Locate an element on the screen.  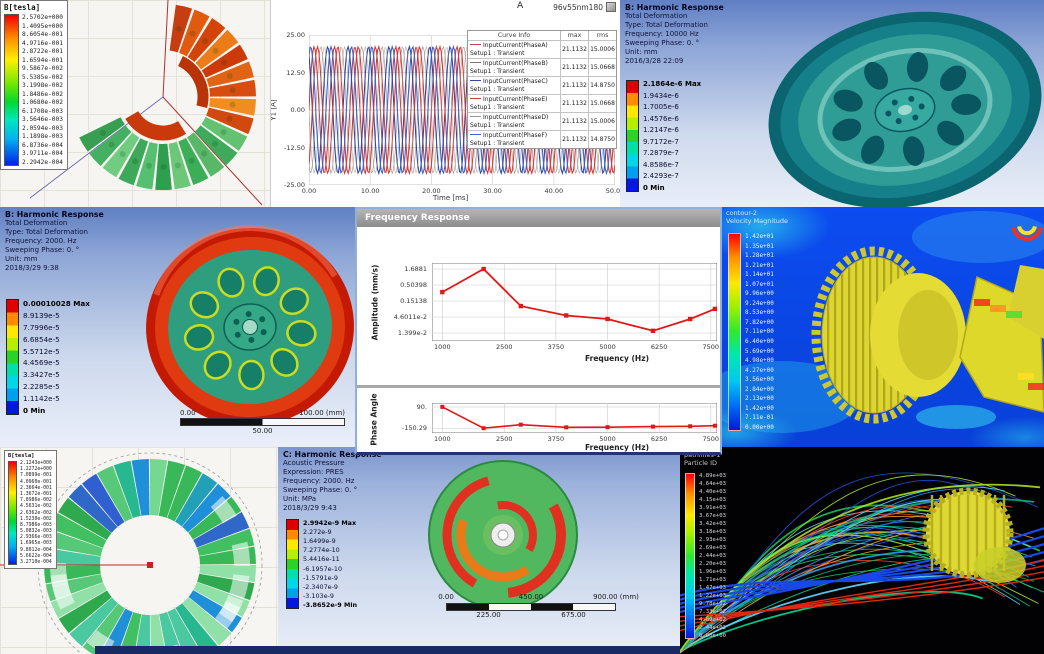
header-line: B: Harmonic Response is located at coordinates (54, 214).